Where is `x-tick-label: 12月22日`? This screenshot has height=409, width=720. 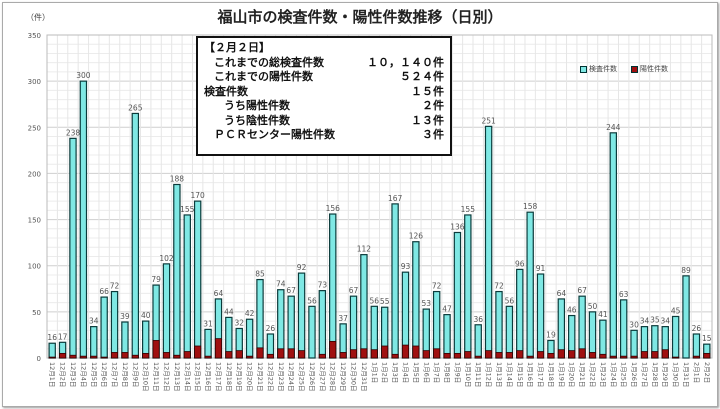
x-tick-label: 12月22日 is located at coordinates (270, 377).